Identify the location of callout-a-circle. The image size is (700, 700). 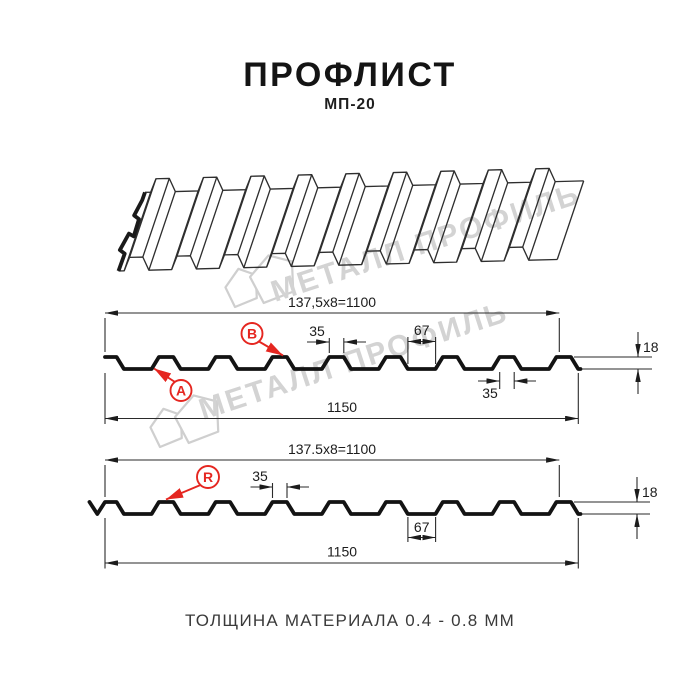
(181, 390).